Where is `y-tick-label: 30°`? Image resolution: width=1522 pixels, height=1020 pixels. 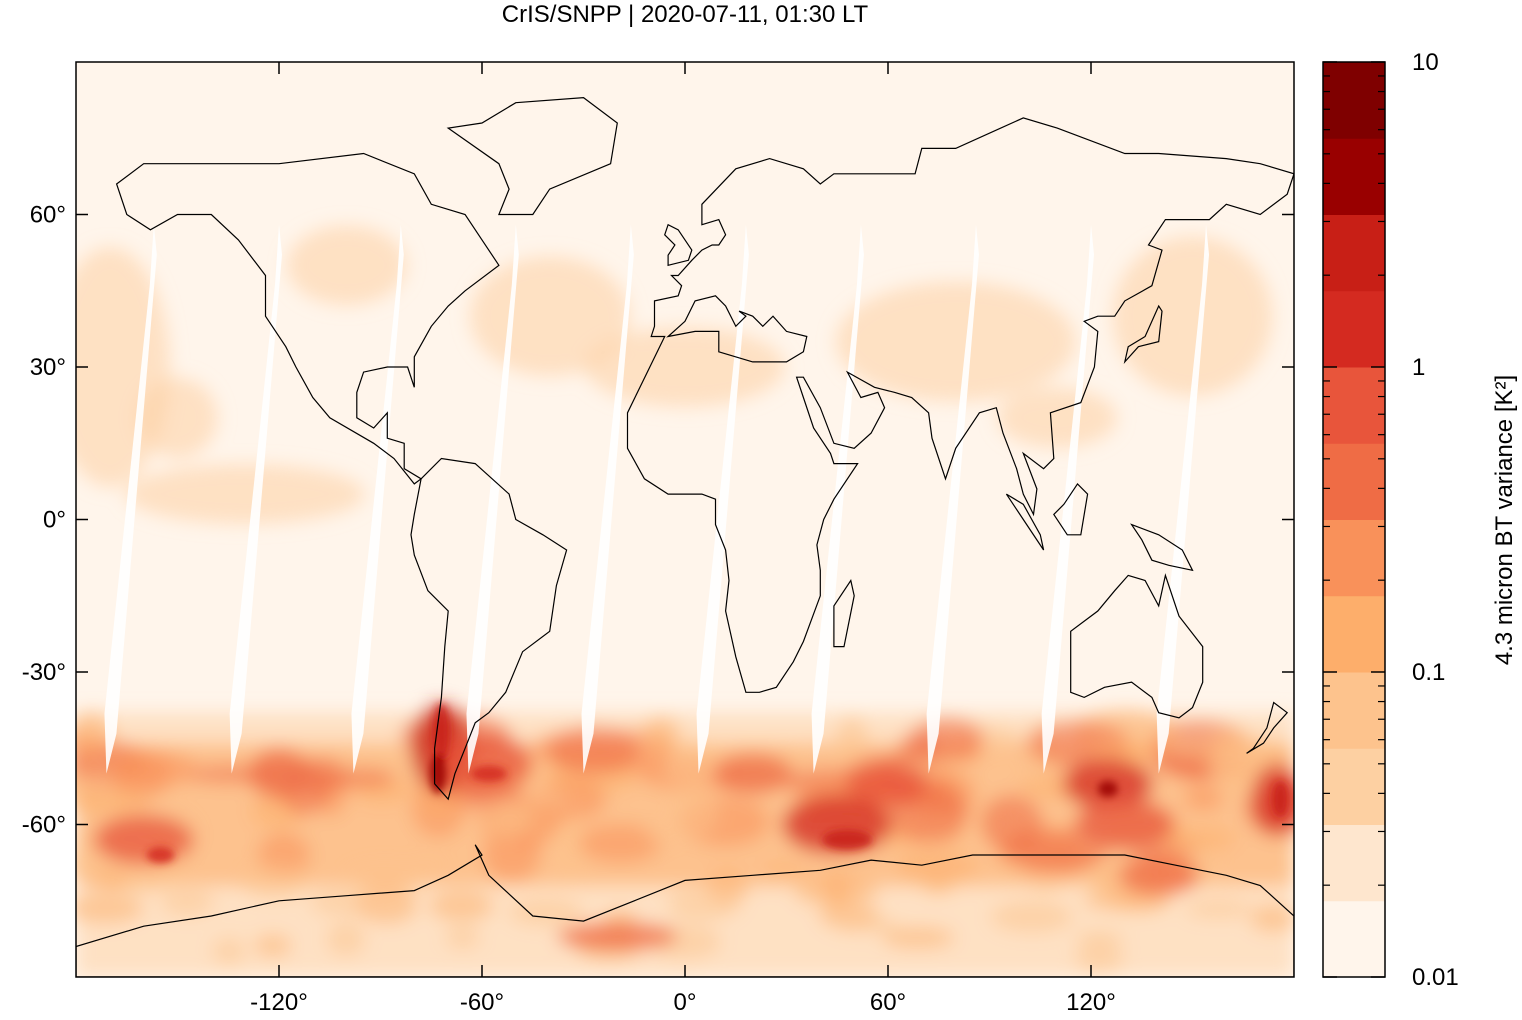 y-tick-label: 30° is located at coordinates (48, 367).